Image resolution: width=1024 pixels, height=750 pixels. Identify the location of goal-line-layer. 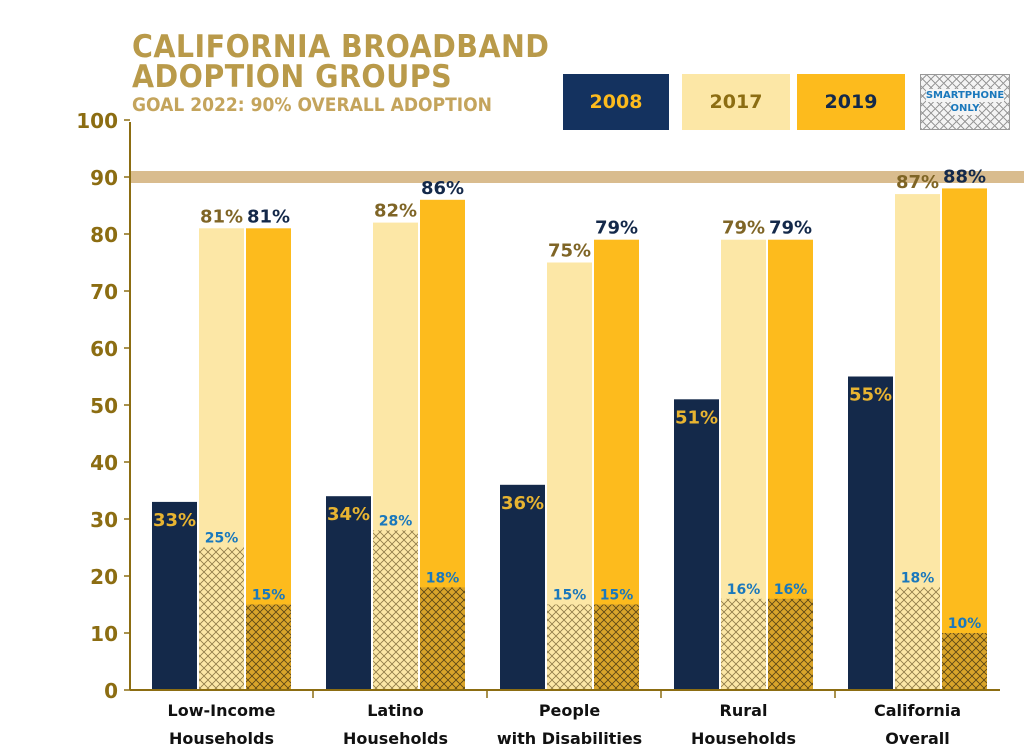
(577, 177).